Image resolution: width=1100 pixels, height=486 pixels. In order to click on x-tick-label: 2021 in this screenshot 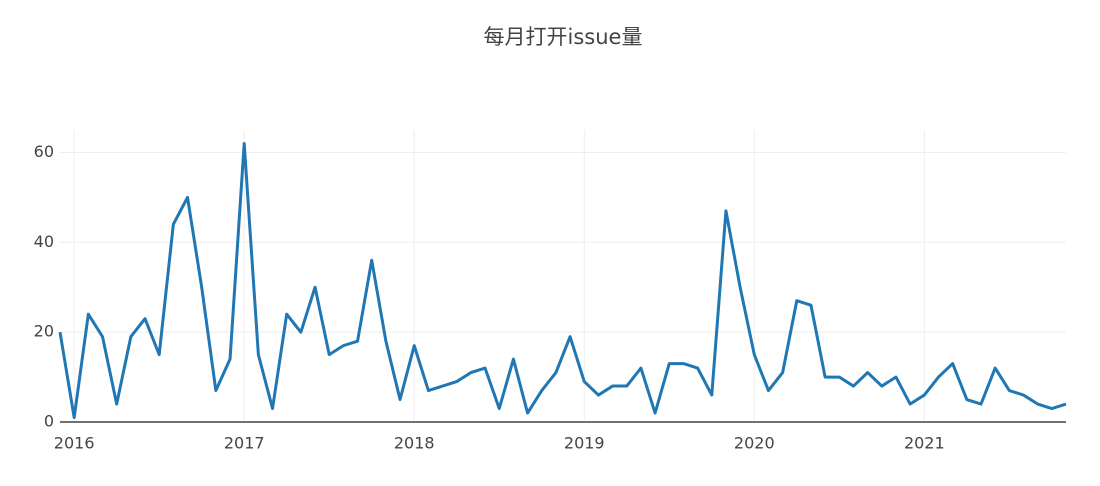, I will do `click(924, 443)`.